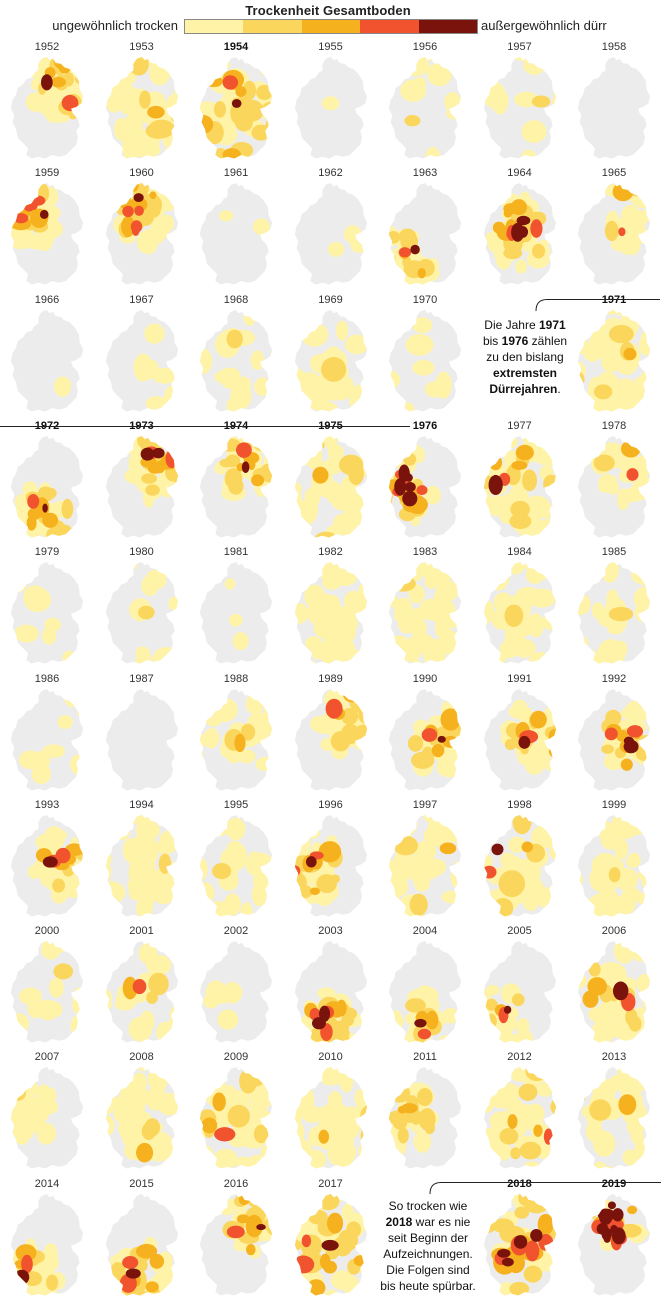 This screenshot has width=661, height=1303. What do you see at coordinates (236, 987) in the screenshot?
I see `map-panel-2002: 2002` at bounding box center [236, 987].